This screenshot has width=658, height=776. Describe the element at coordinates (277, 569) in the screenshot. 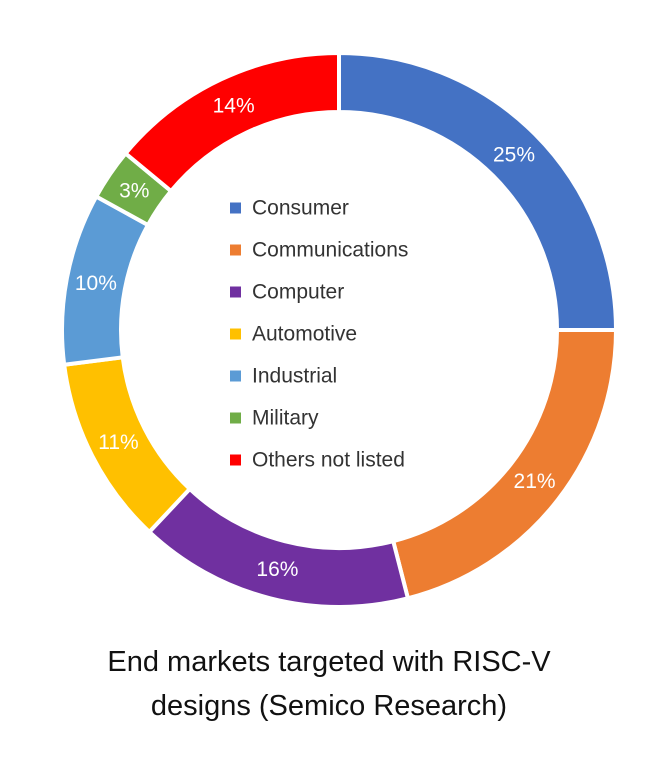

I see `slice-label-computer: 16%` at that location.